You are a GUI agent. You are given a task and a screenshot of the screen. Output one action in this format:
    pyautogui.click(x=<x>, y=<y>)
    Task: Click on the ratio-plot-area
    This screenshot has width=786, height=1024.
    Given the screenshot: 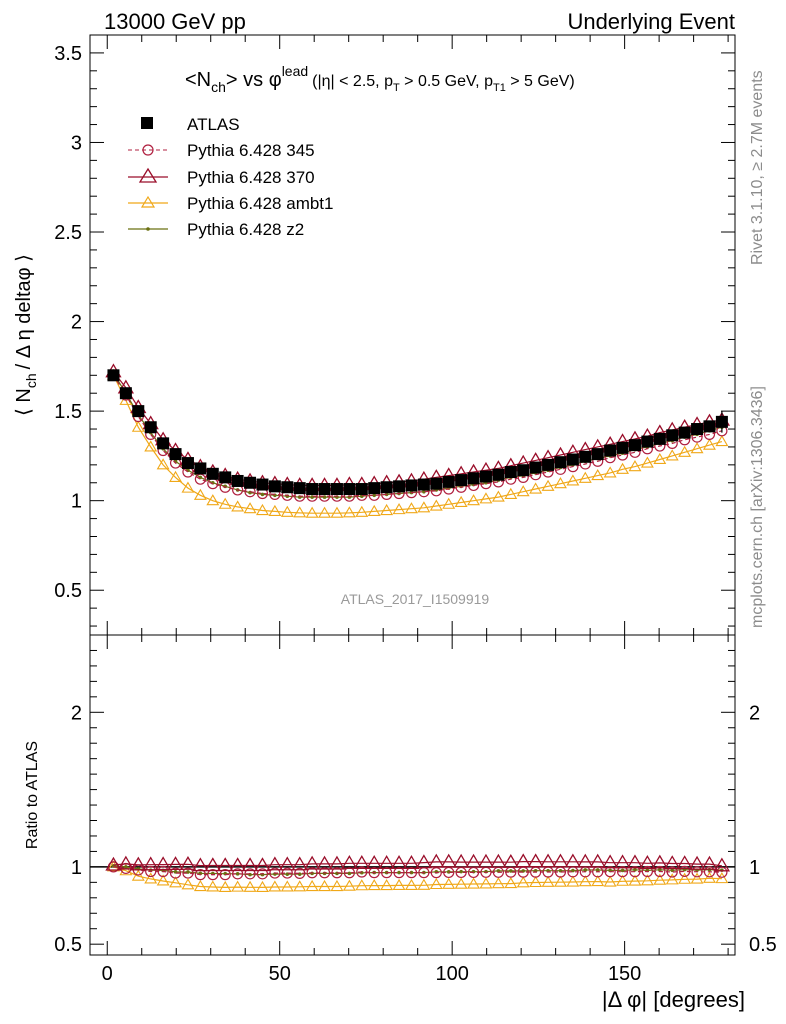 What is the action you would take?
    pyautogui.click(x=412, y=872)
    